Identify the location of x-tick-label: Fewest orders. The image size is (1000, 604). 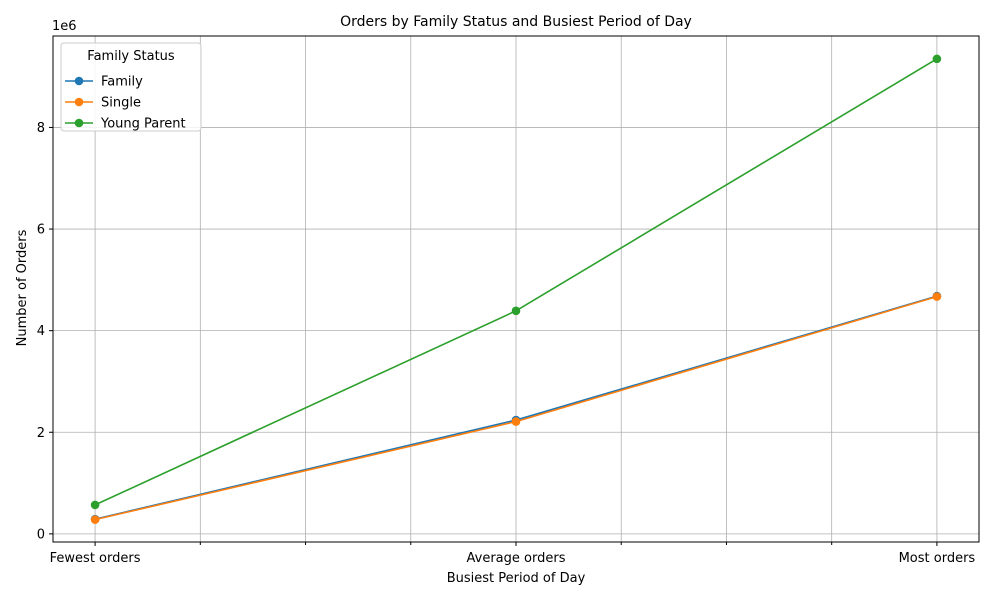
(95, 558).